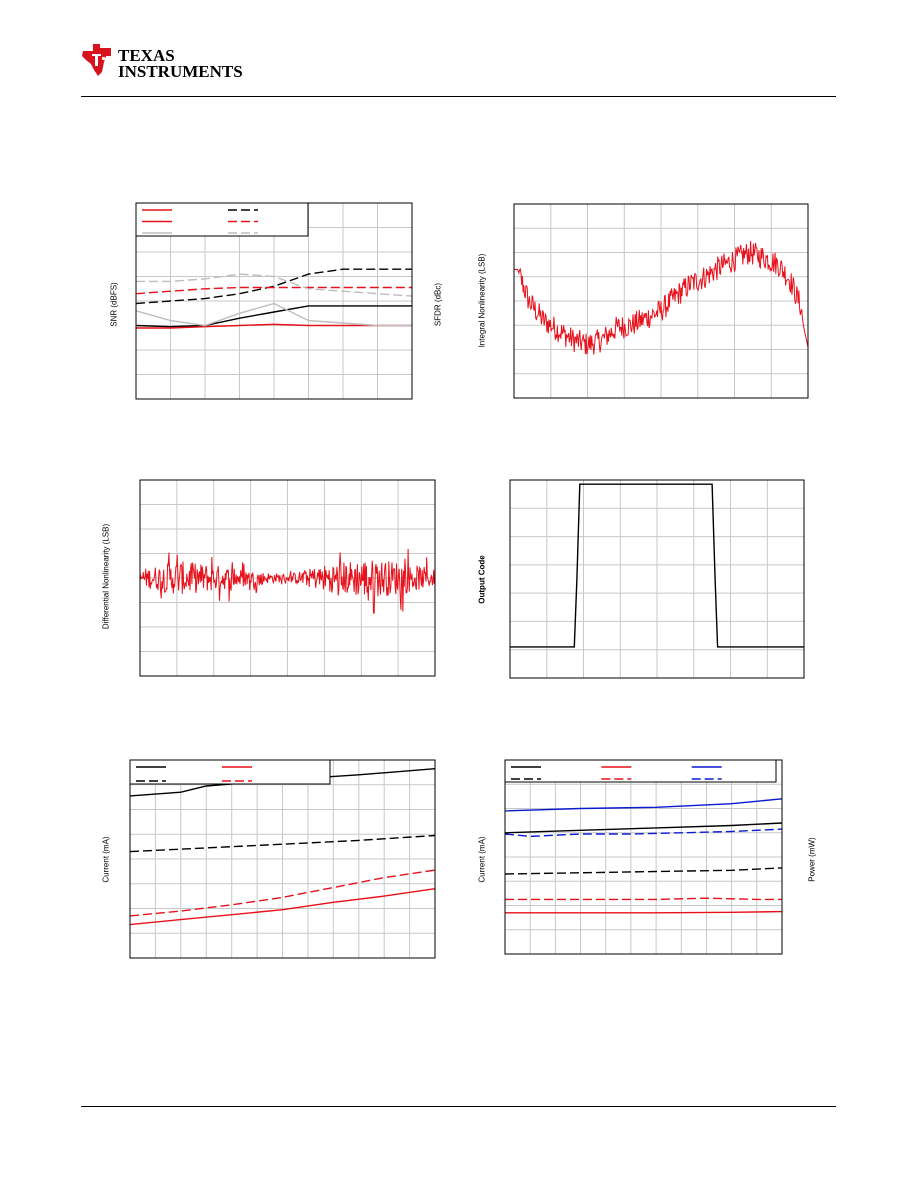 The height and width of the screenshot is (1188, 918). Describe the element at coordinates (438, 304) in the screenshot. I see `sfdr-ylabel: SFDR (dBc)` at that location.